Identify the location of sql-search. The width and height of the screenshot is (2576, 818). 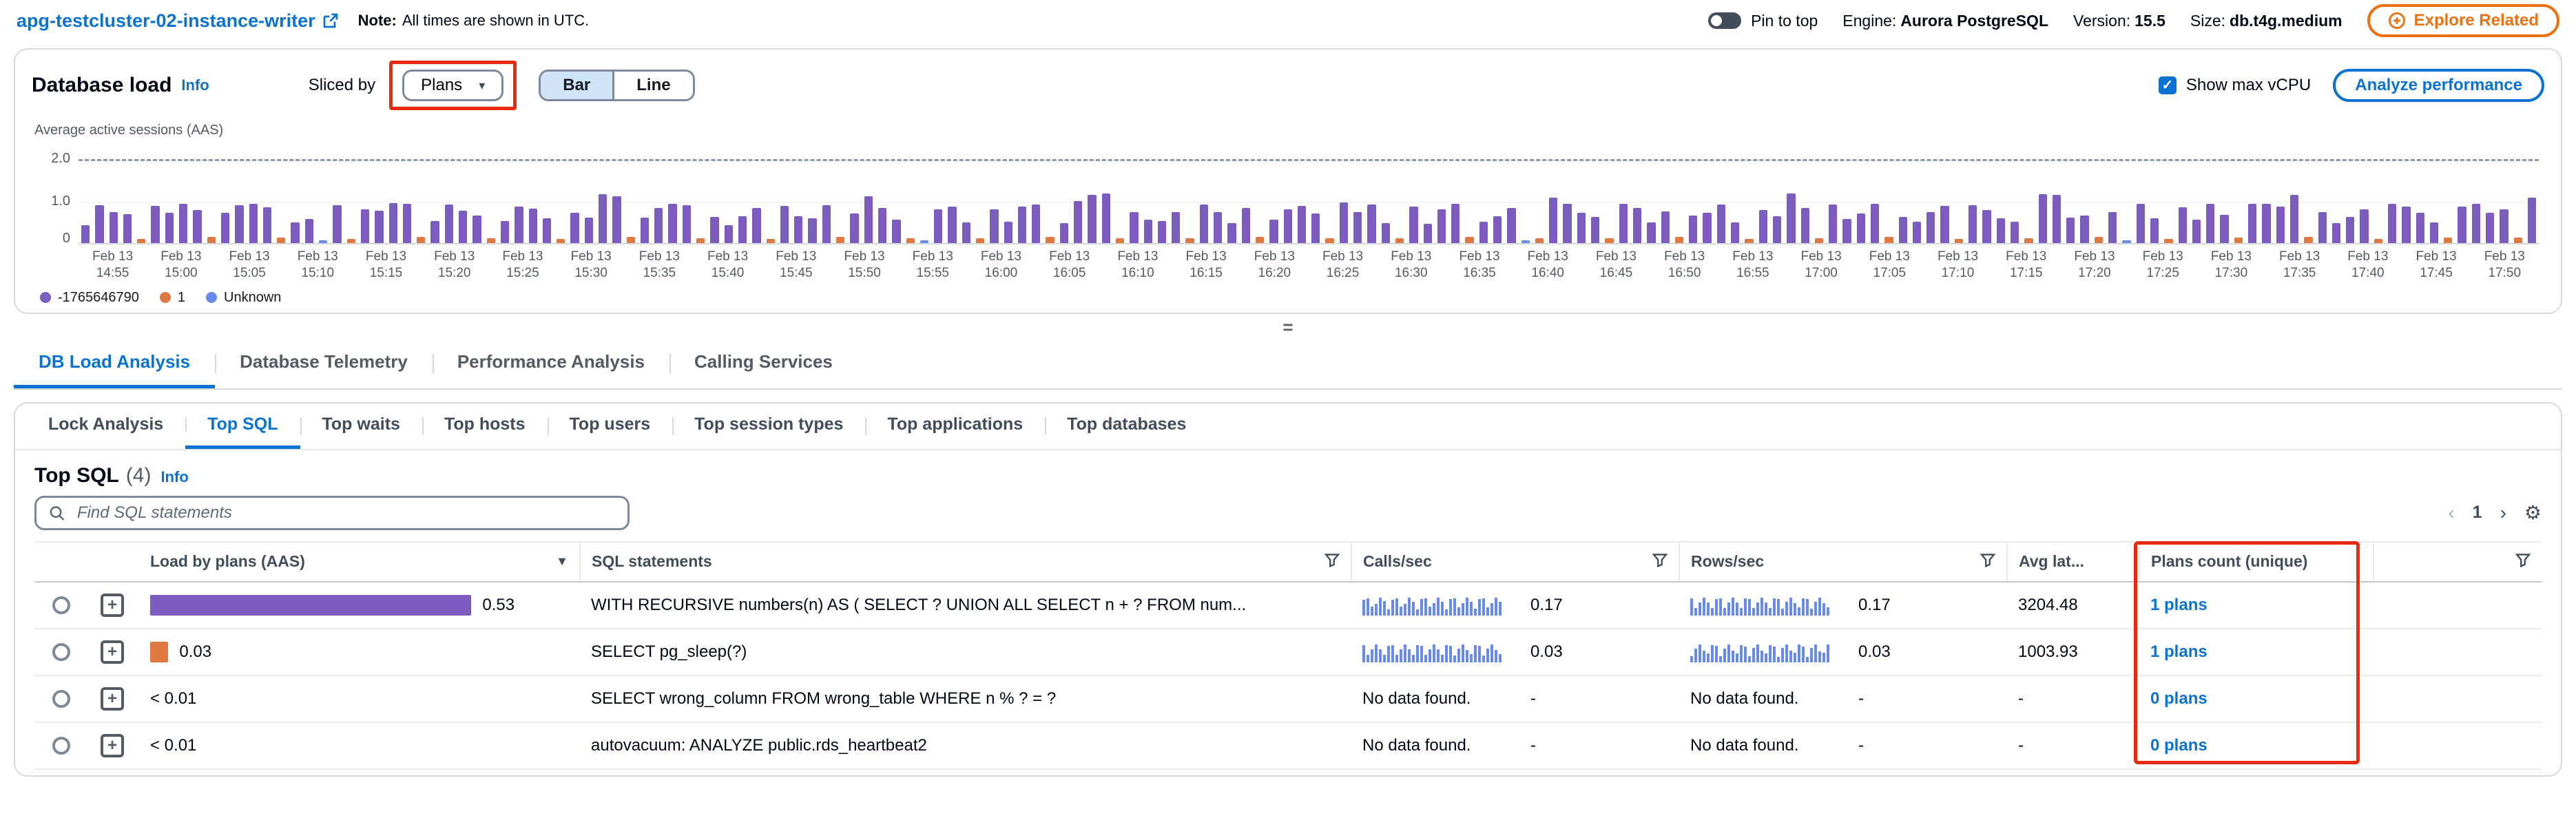
(332, 512).